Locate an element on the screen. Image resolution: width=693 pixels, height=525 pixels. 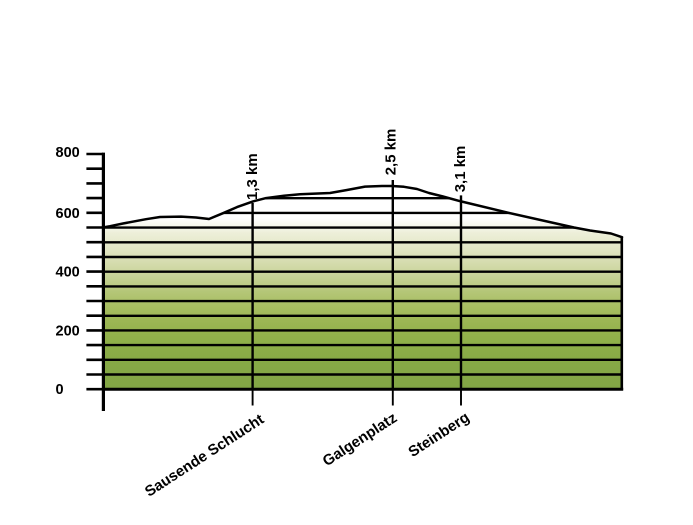
svg-text: Steinberg is located at coordinates (438, 435).